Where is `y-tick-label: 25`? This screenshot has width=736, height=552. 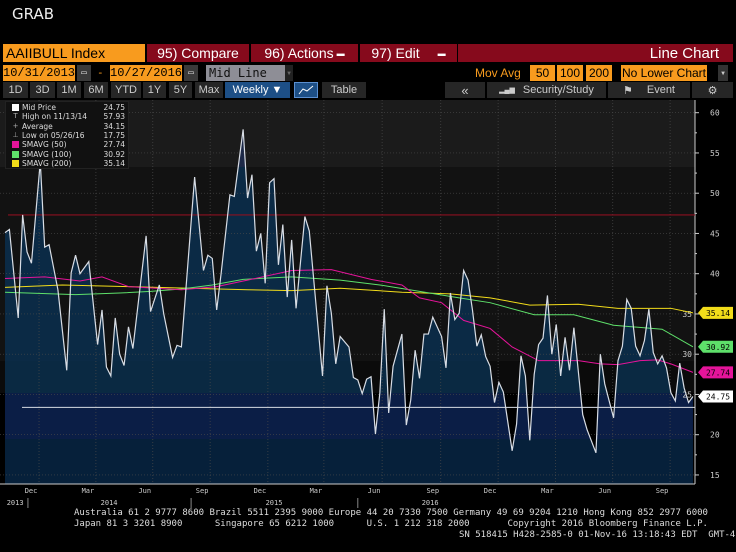
y-tick-label: 25 is located at coordinates (687, 394).